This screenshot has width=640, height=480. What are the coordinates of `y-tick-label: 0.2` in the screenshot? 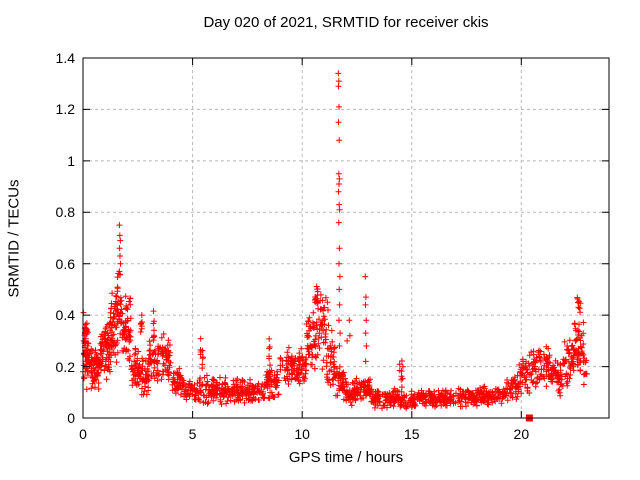 It's located at (65, 366).